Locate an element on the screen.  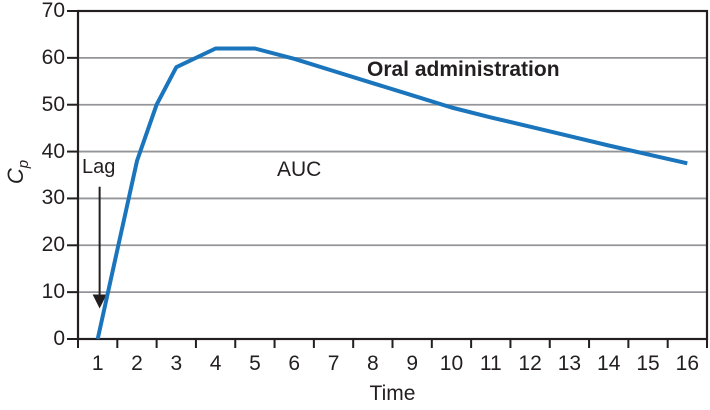
x-tick-label-11: 11 is located at coordinates (490, 363).